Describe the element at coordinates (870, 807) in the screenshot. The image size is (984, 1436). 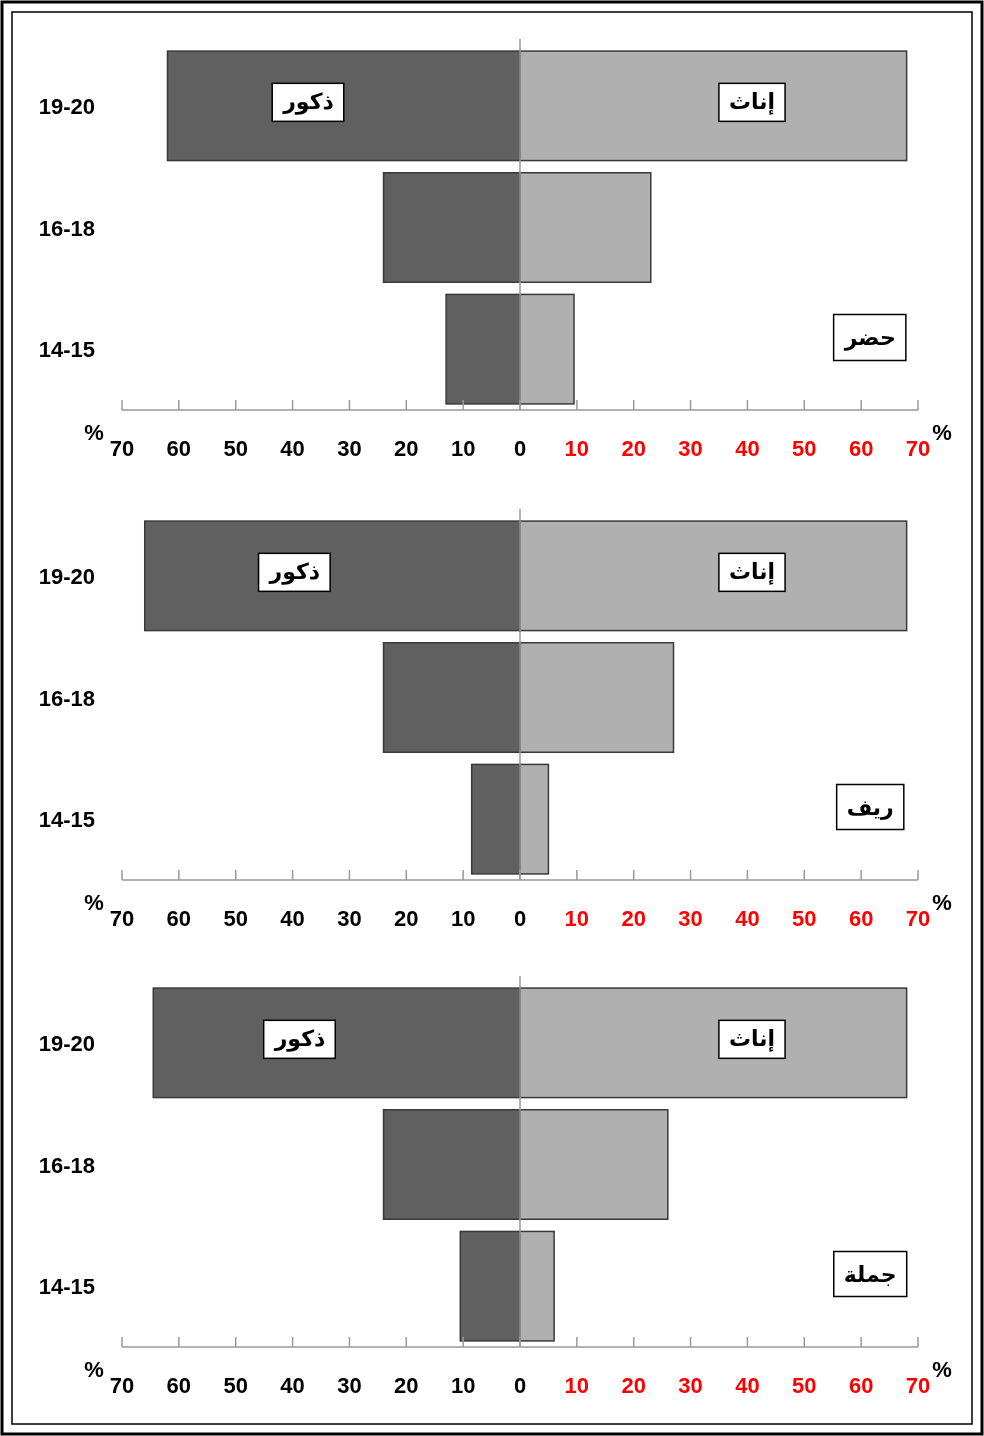
I see `text: ريف` at that location.